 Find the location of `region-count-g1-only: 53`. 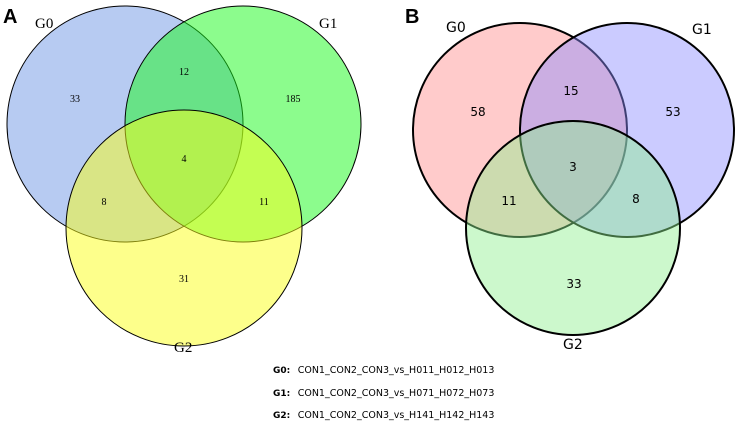

region-count-g1-only: 53 is located at coordinates (672, 112).